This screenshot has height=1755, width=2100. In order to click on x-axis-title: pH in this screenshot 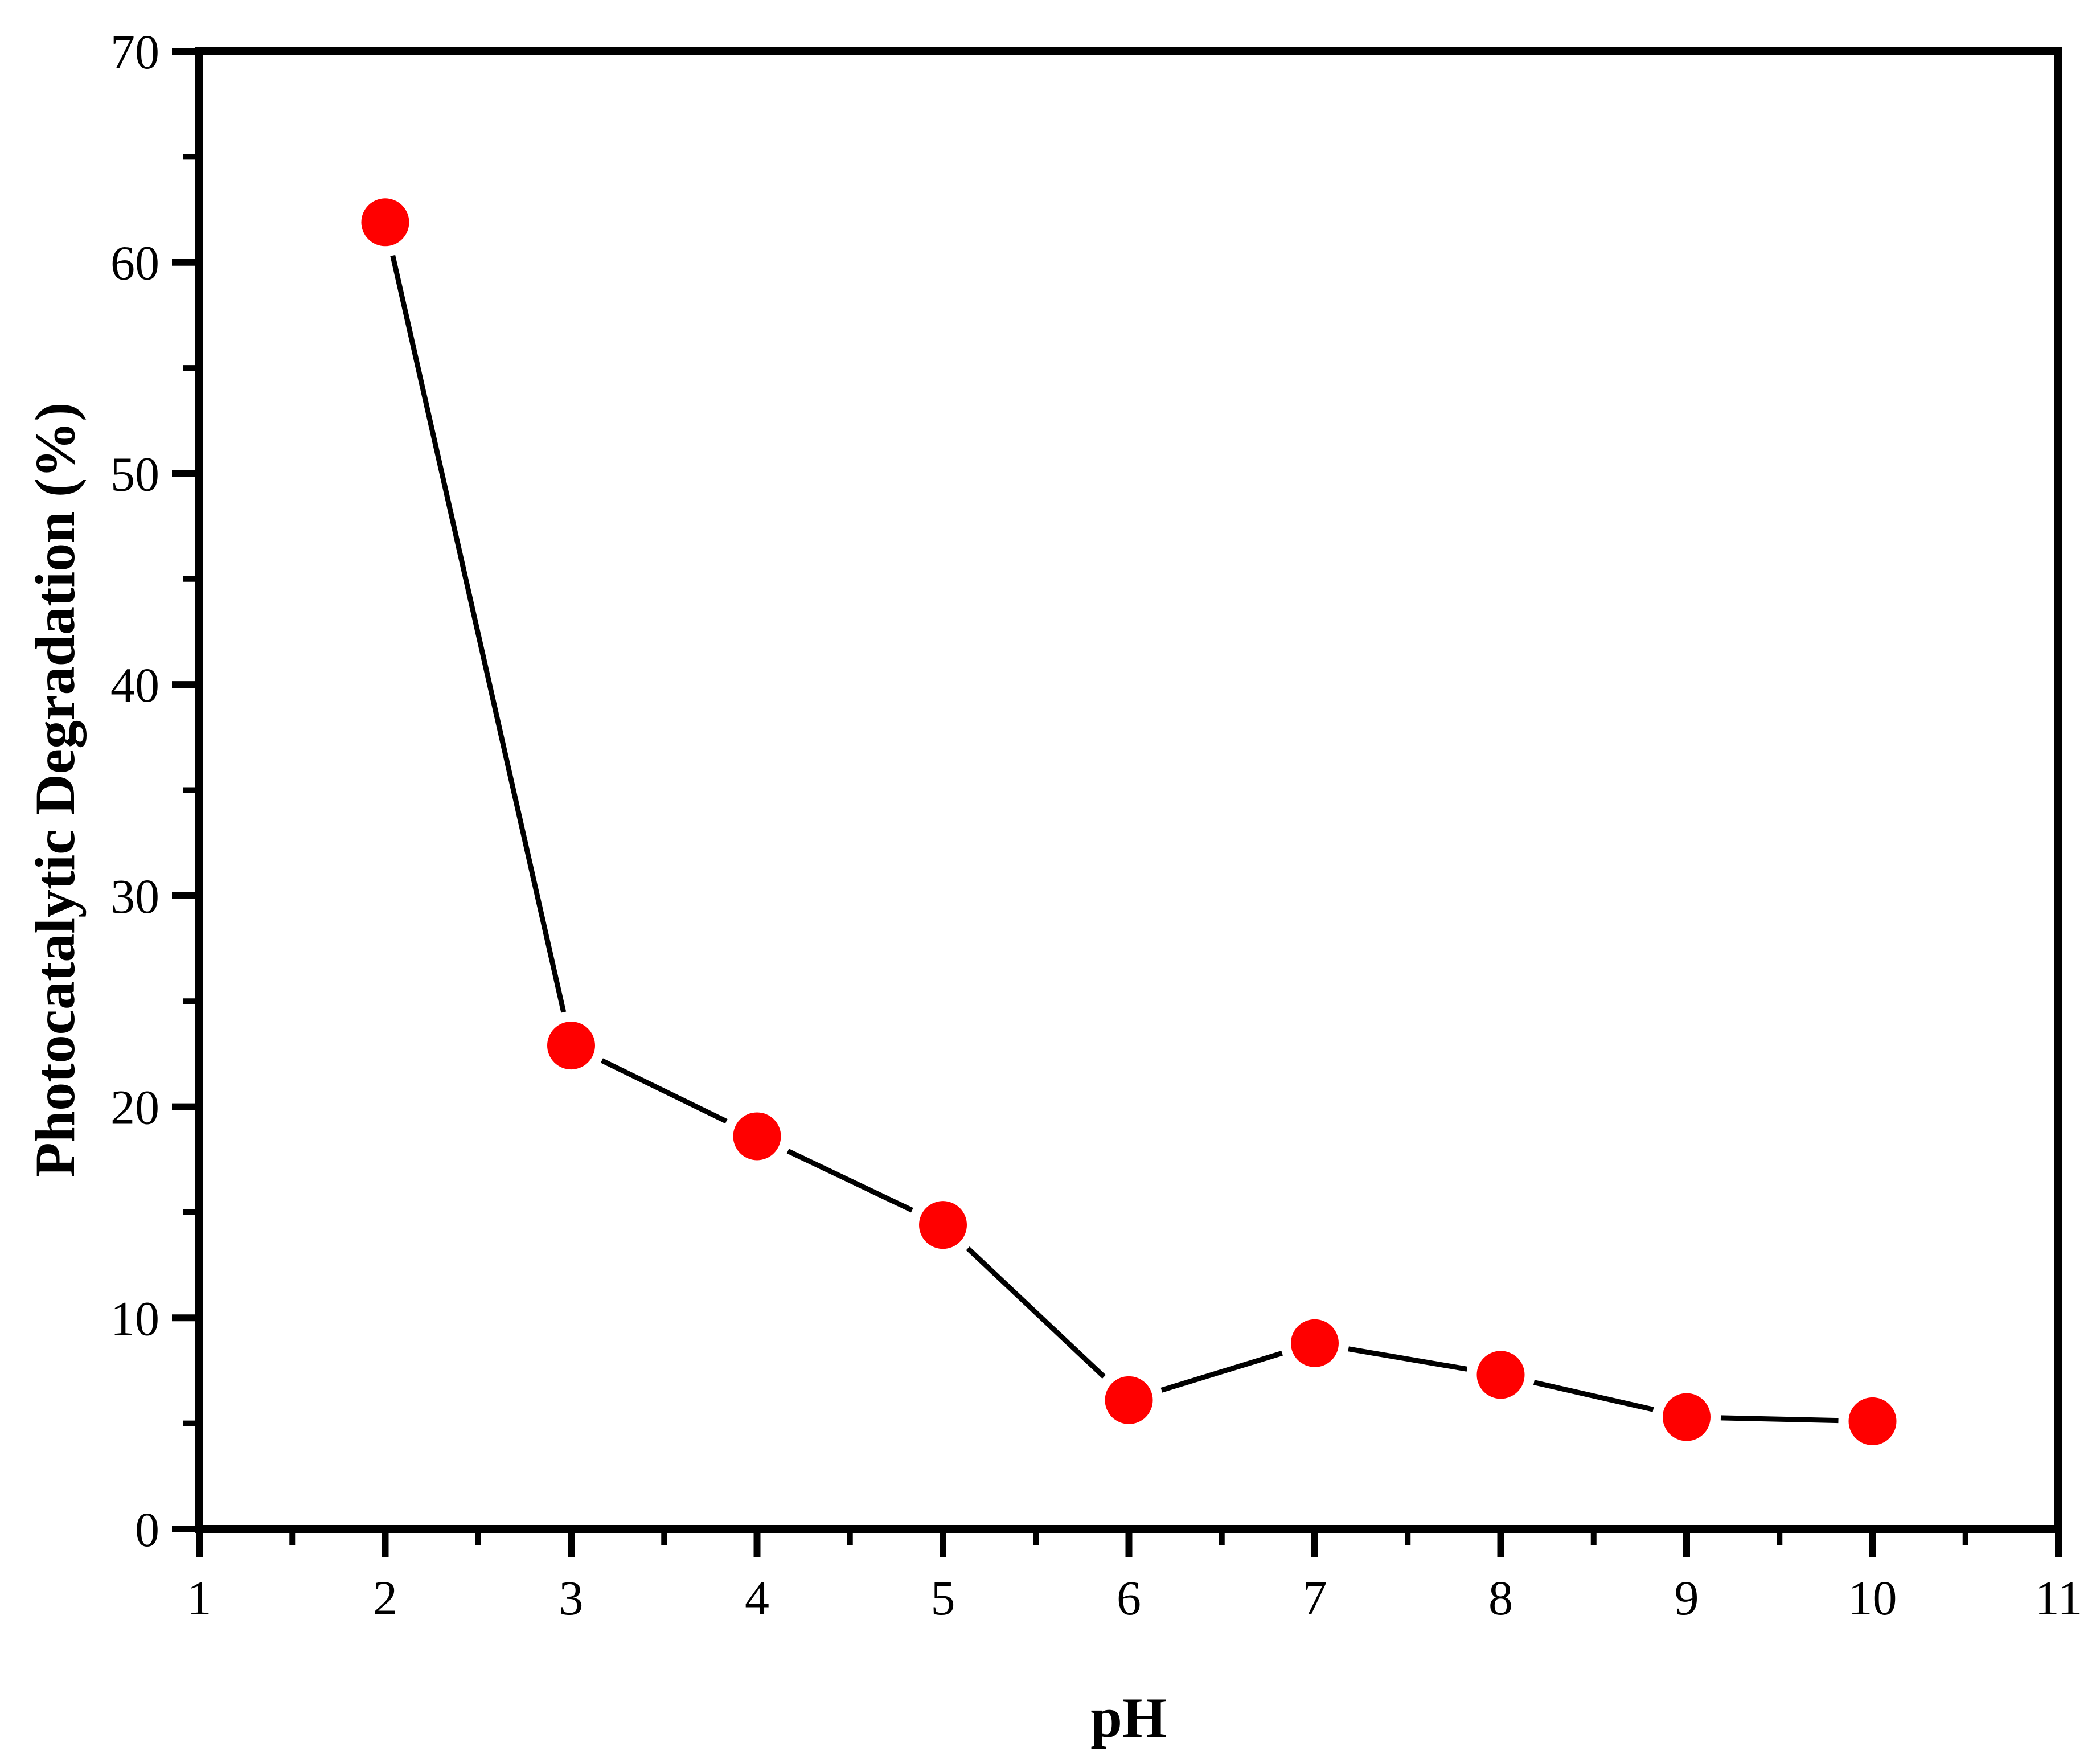, I will do `click(1128, 1717)`.